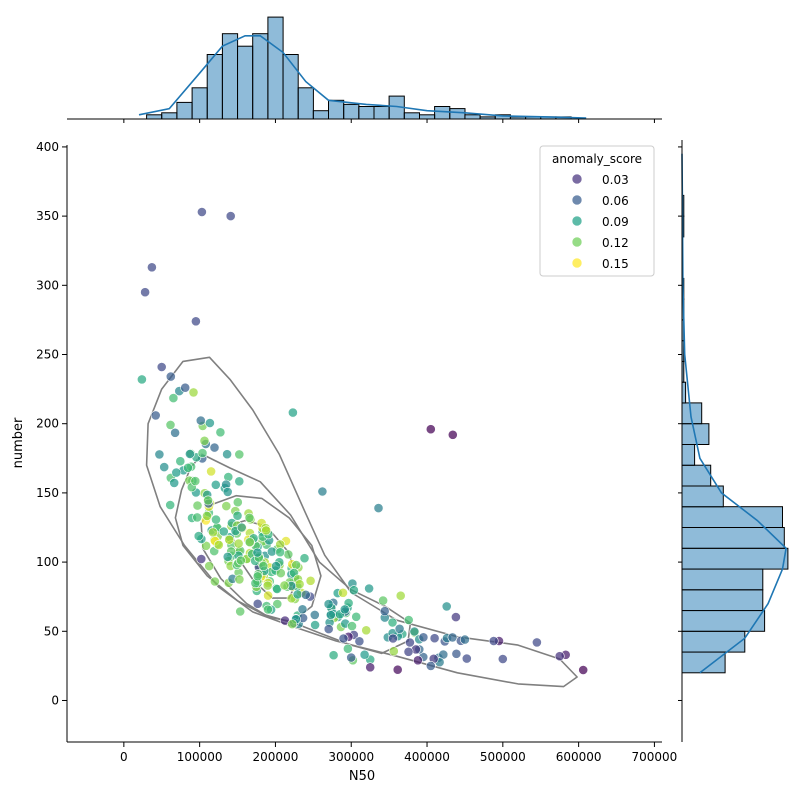  What do you see at coordinates (734, 413) in the screenshot?
I see `right-hist-kde-curve` at bounding box center [734, 413].